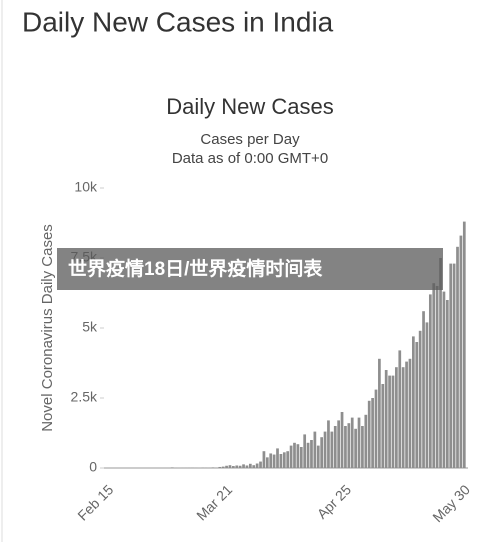 The image size is (500, 542). What do you see at coordinates (90, 327) in the screenshot?
I see `y-tick-label: 5k` at bounding box center [90, 327].